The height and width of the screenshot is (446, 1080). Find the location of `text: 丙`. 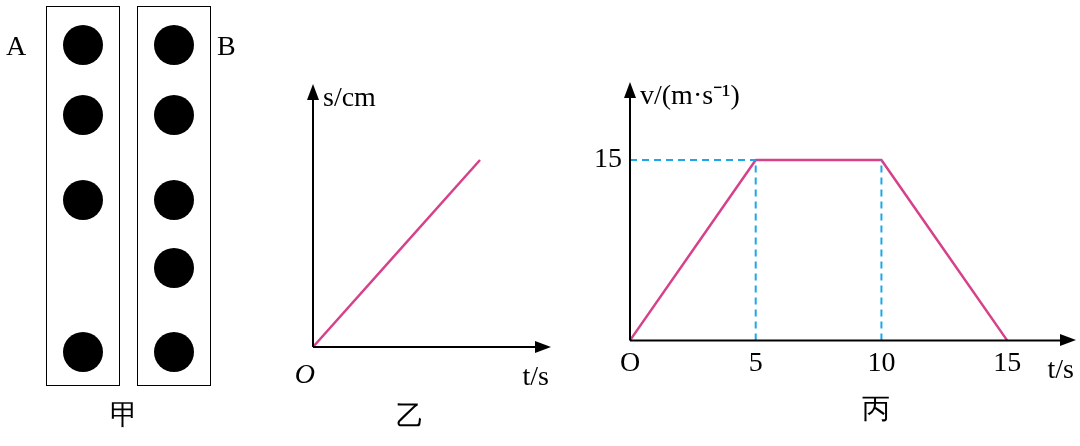

text: 丙 is located at coordinates (876, 409).